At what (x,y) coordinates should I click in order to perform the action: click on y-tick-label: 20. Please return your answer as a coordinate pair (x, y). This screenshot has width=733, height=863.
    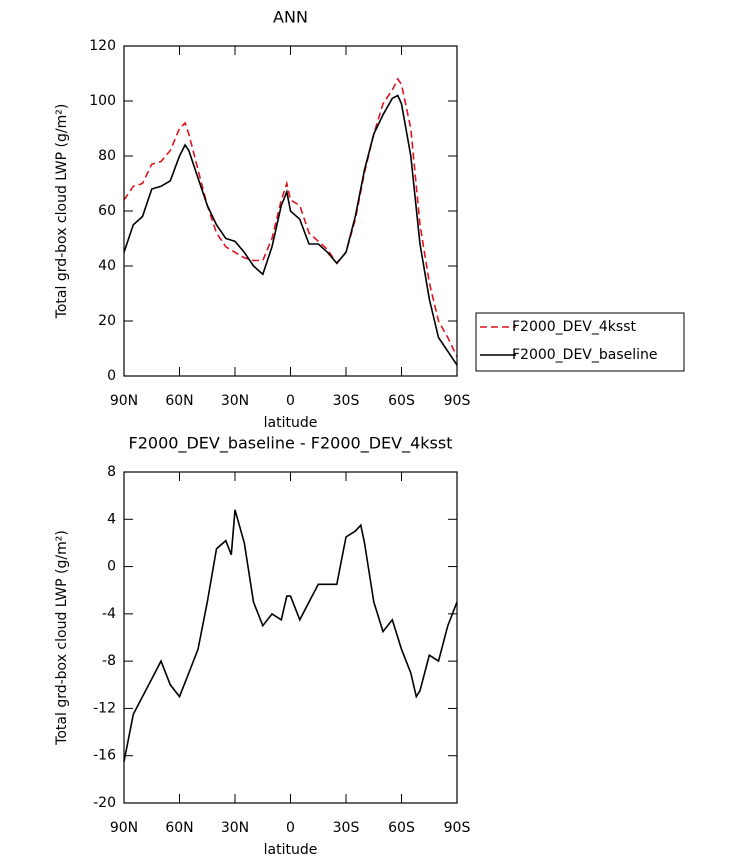
    Looking at the image, I should click on (107, 321).